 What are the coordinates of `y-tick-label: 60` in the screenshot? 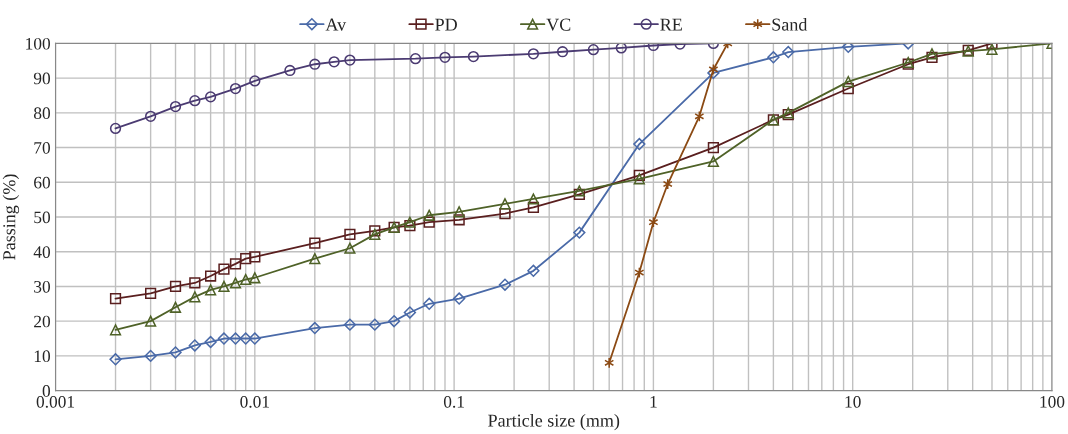 It's located at (42, 182).